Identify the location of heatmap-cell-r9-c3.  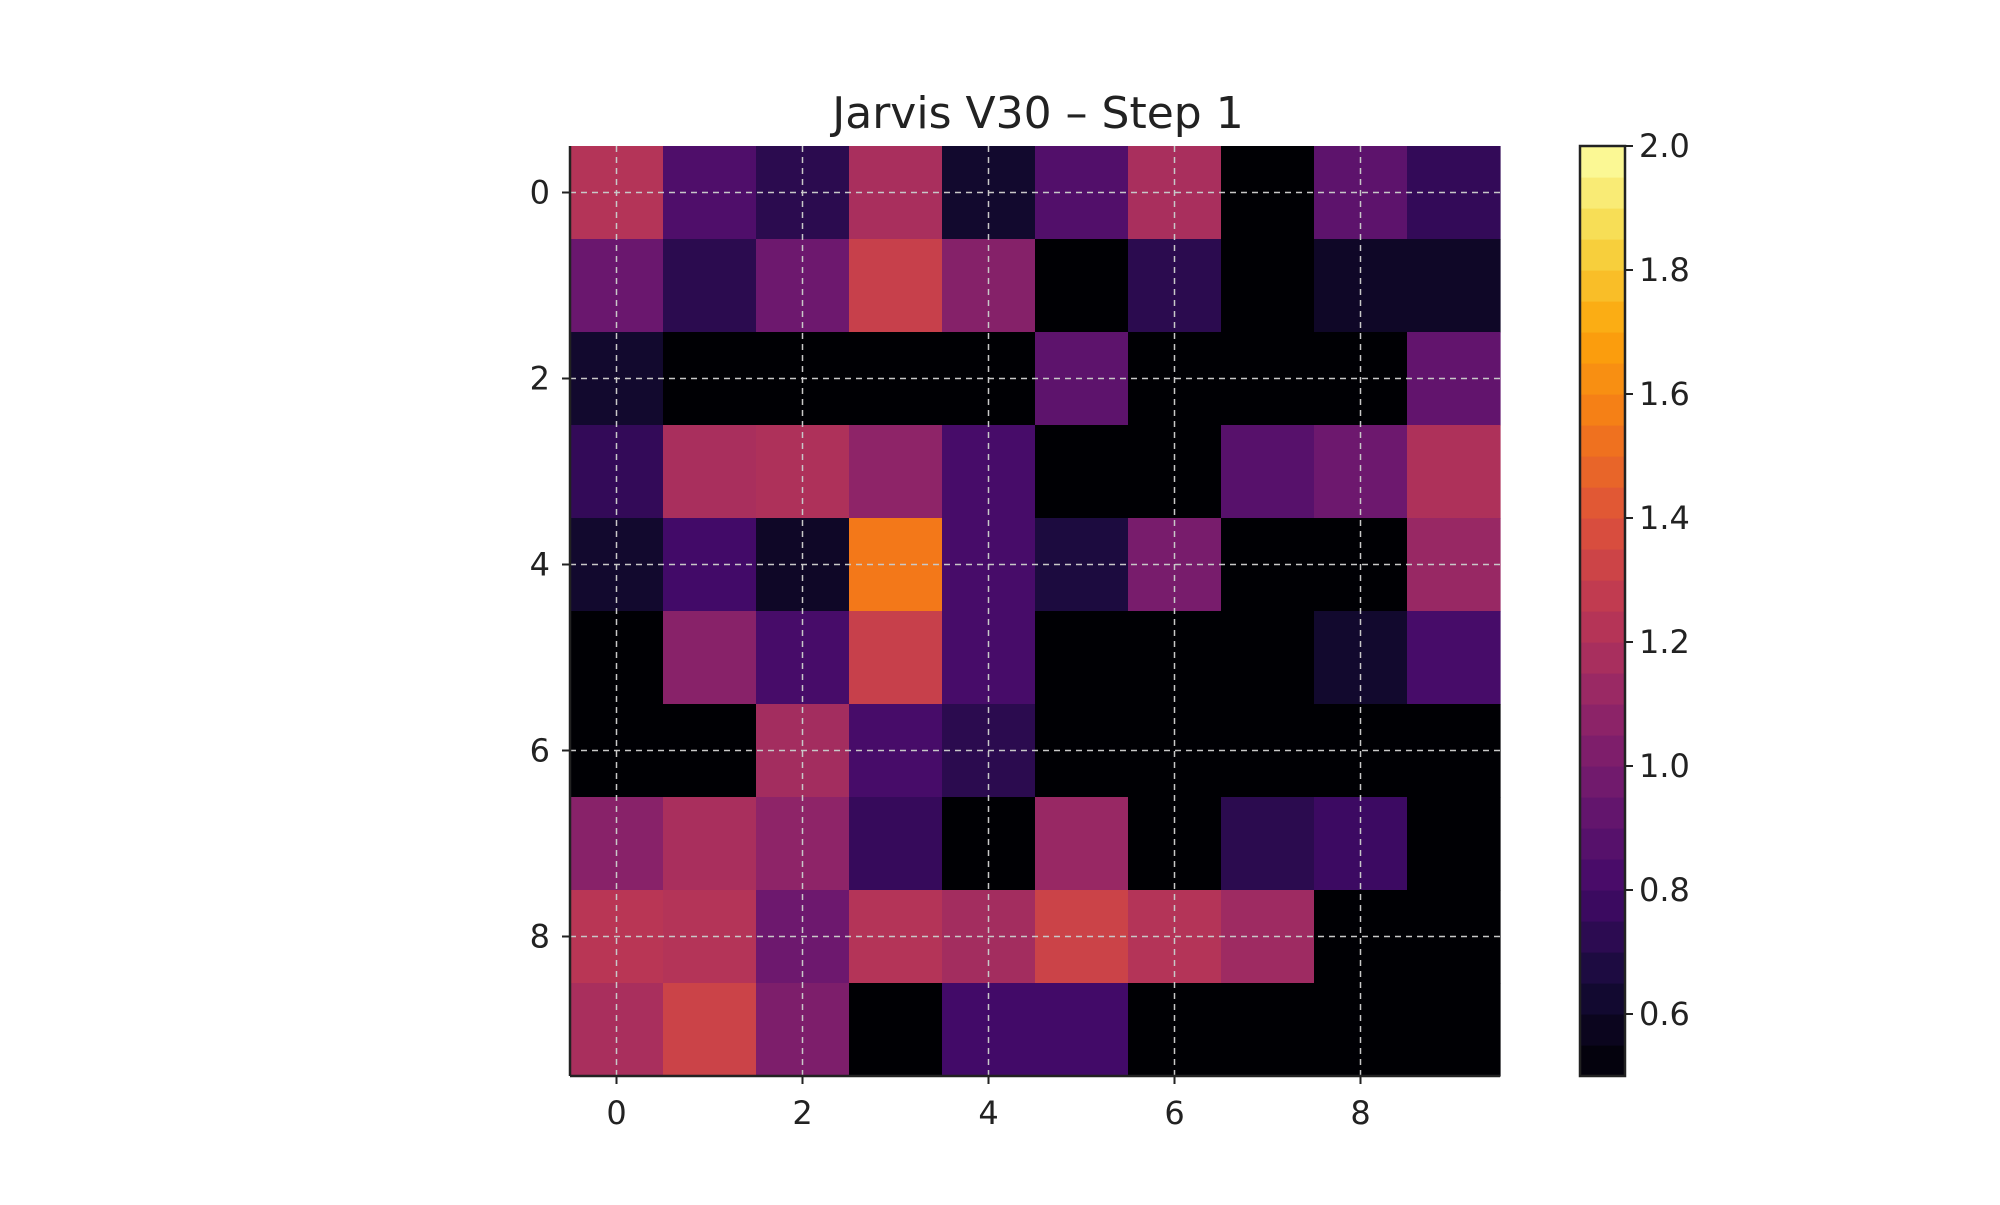
(896, 1030).